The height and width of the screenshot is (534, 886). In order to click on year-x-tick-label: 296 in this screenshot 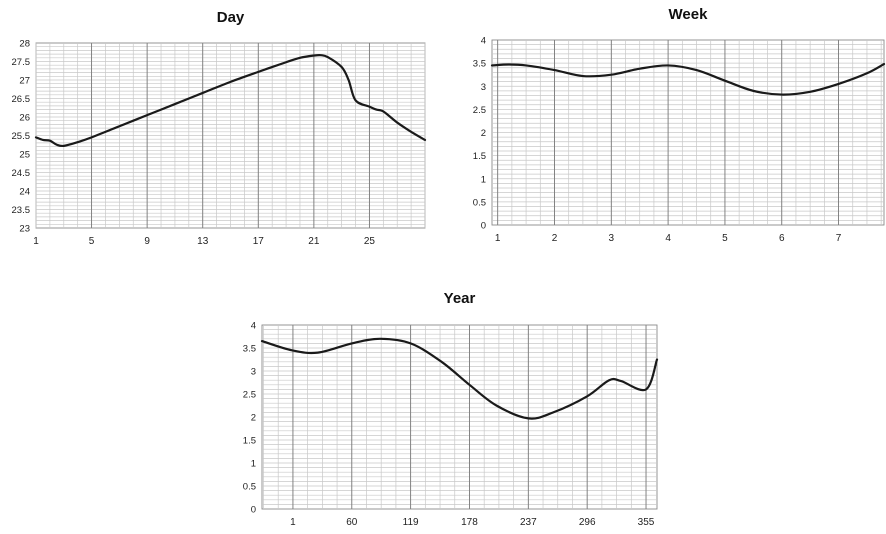, I will do `click(587, 522)`.